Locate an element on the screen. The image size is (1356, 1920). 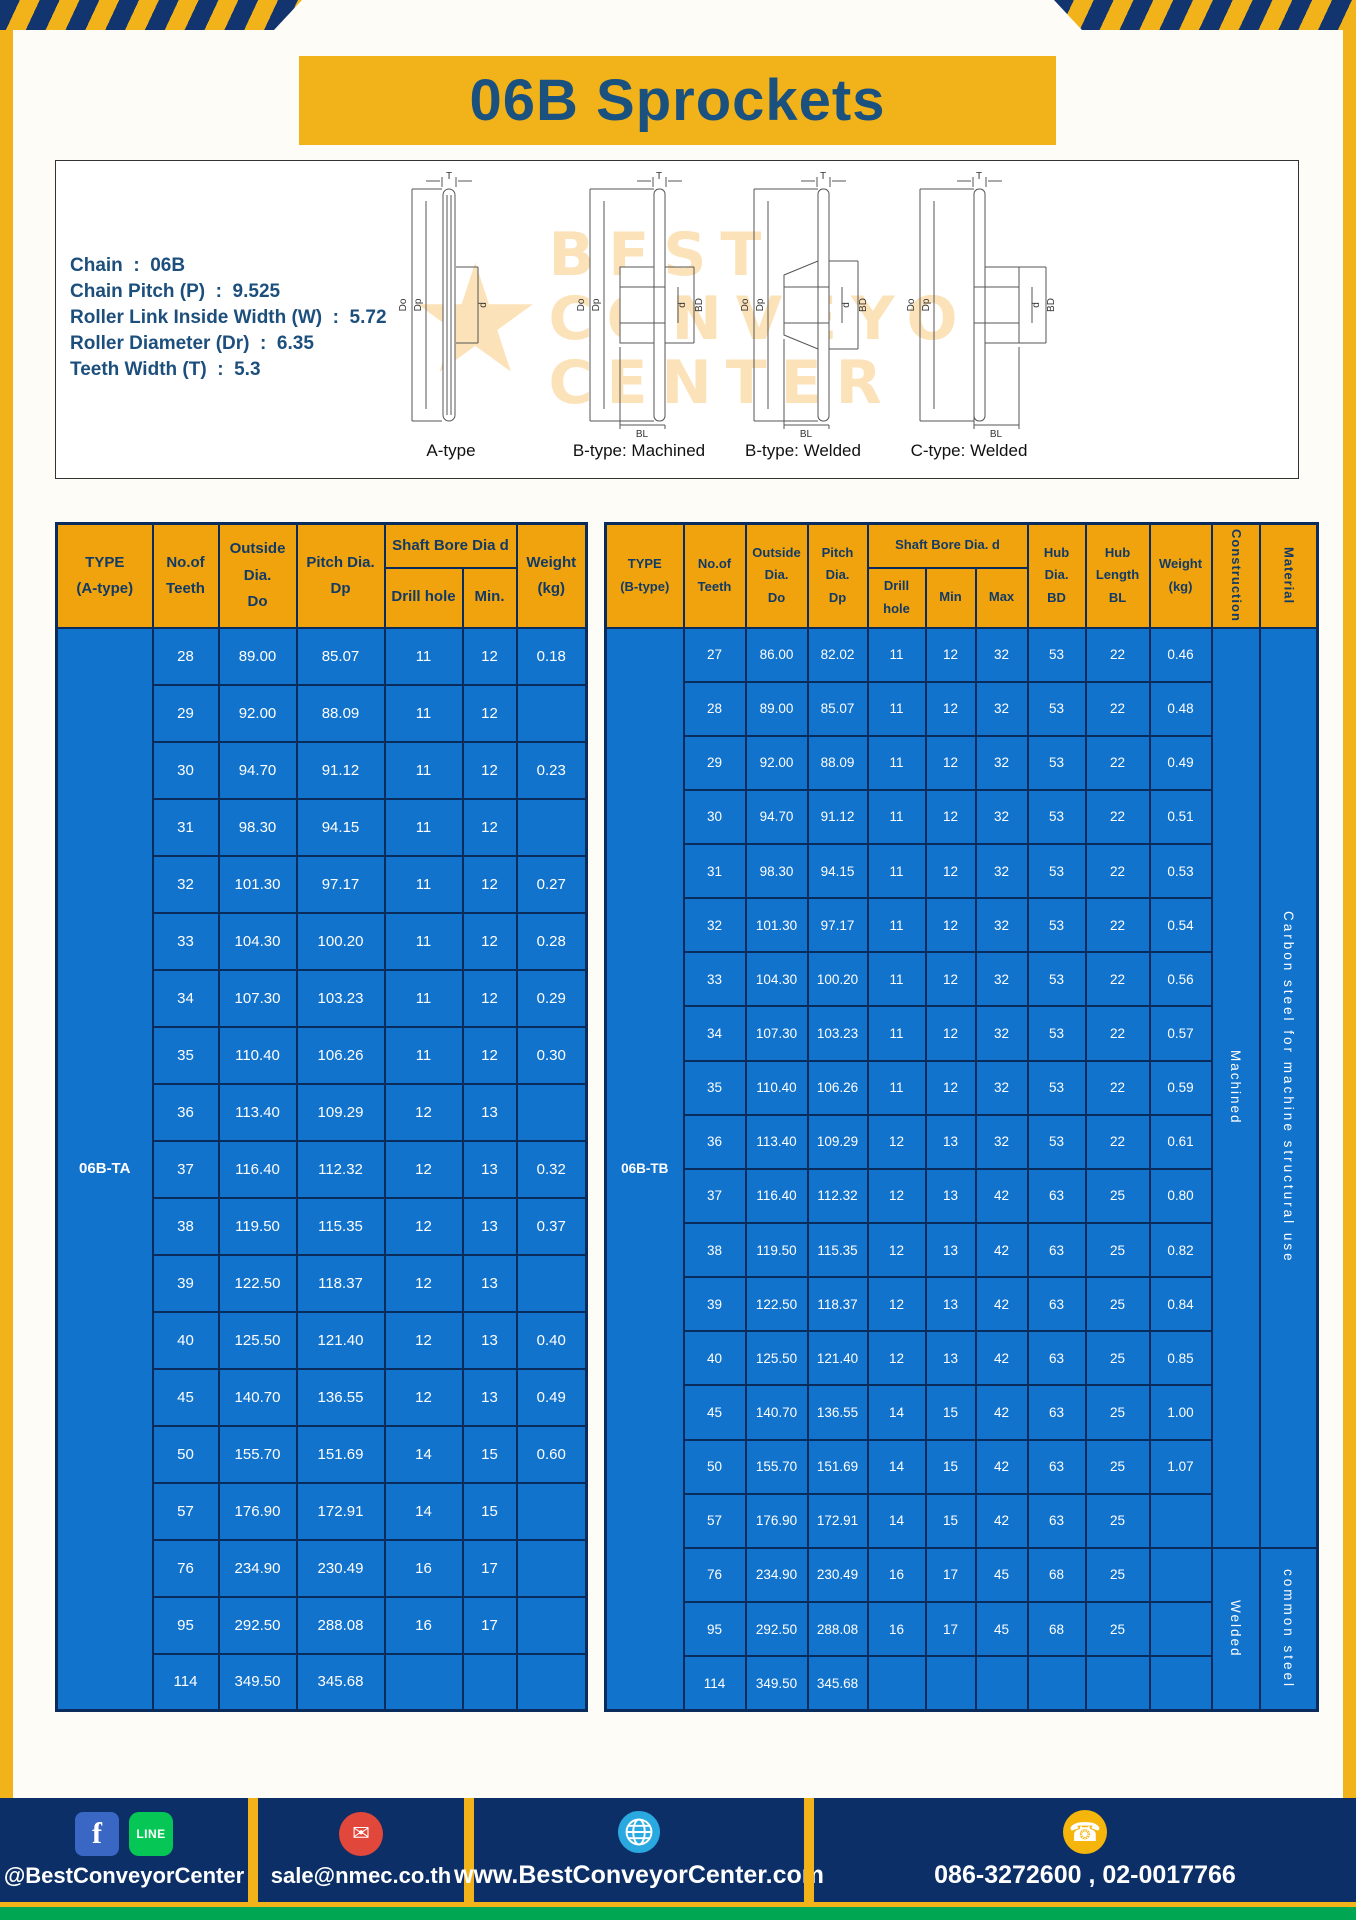
email-icon: ✉ is located at coordinates (361, 1833).